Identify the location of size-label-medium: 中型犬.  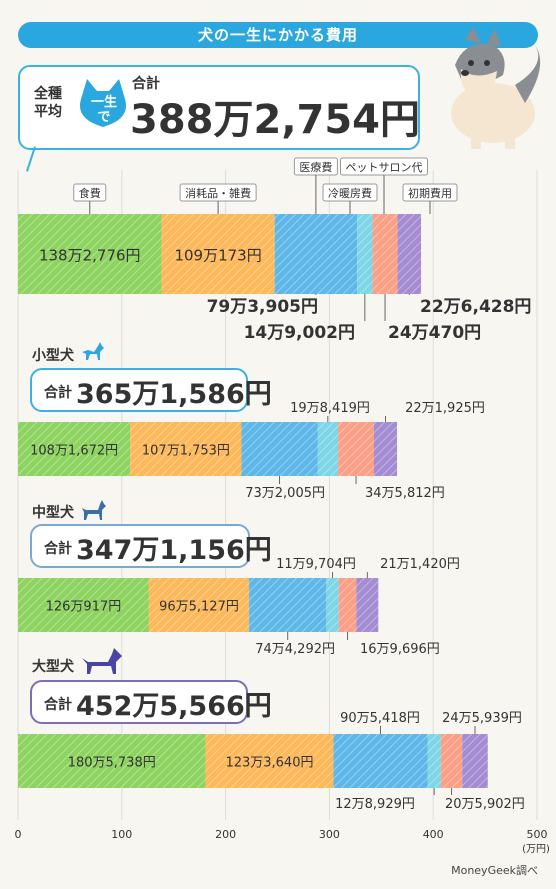
(53, 513).